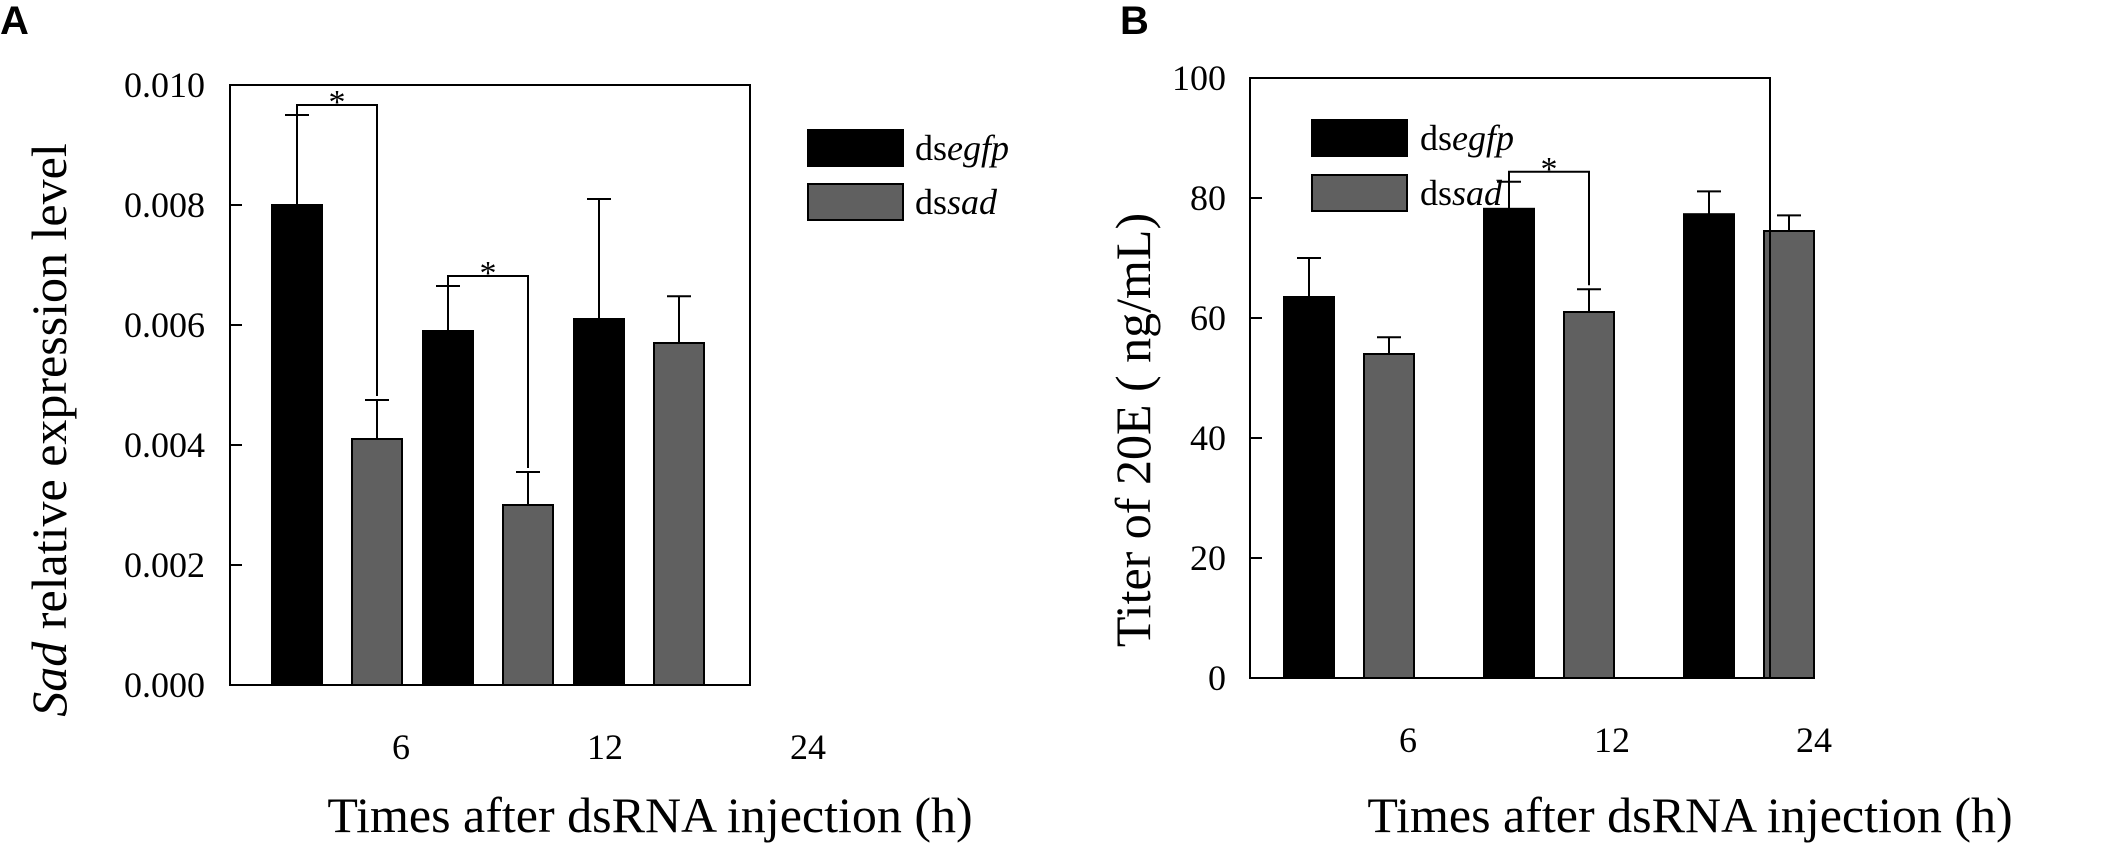  Describe the element at coordinates (1408, 740) in the screenshot. I see `panel-b-xtick-label: 6` at that location.